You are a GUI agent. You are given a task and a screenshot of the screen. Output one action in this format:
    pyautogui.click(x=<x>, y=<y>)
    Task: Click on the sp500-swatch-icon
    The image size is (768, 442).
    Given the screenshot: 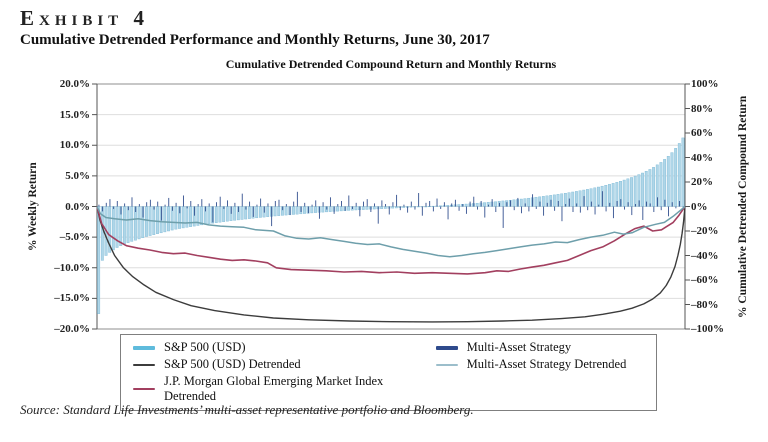 What is the action you would take?
    pyautogui.click(x=144, y=347)
    